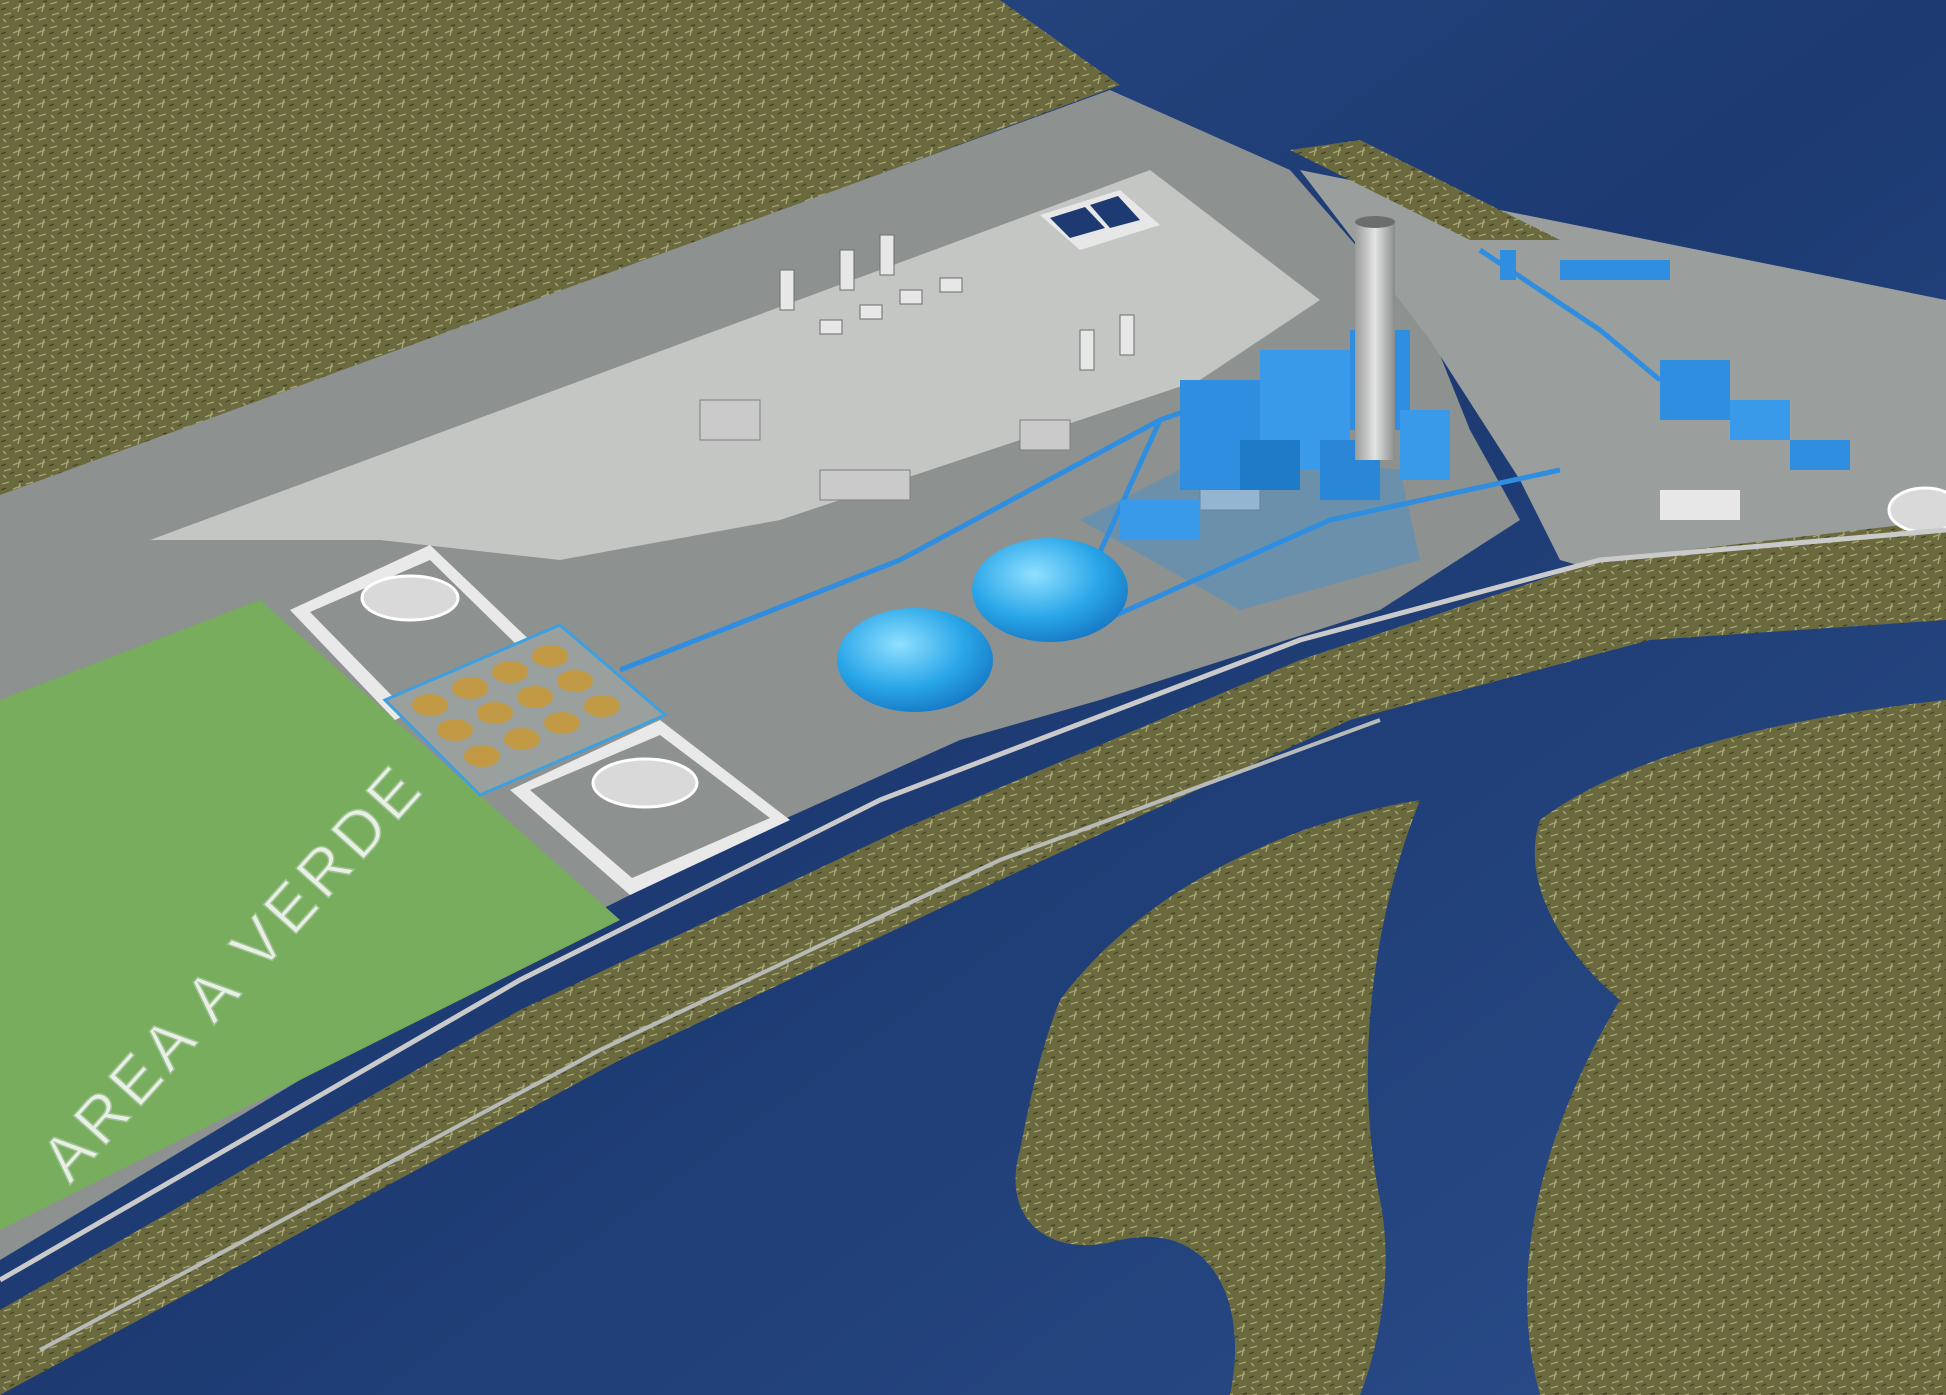 This screenshot has height=1395, width=1946. I want to click on east-platform, so click(1623, 385).